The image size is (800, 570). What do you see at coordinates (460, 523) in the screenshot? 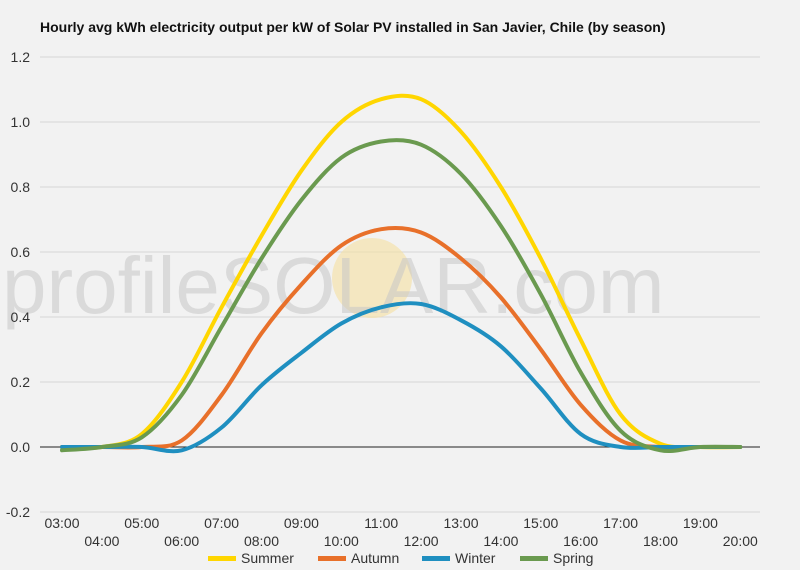
I see `x-tick-label: 13:00` at bounding box center [460, 523].